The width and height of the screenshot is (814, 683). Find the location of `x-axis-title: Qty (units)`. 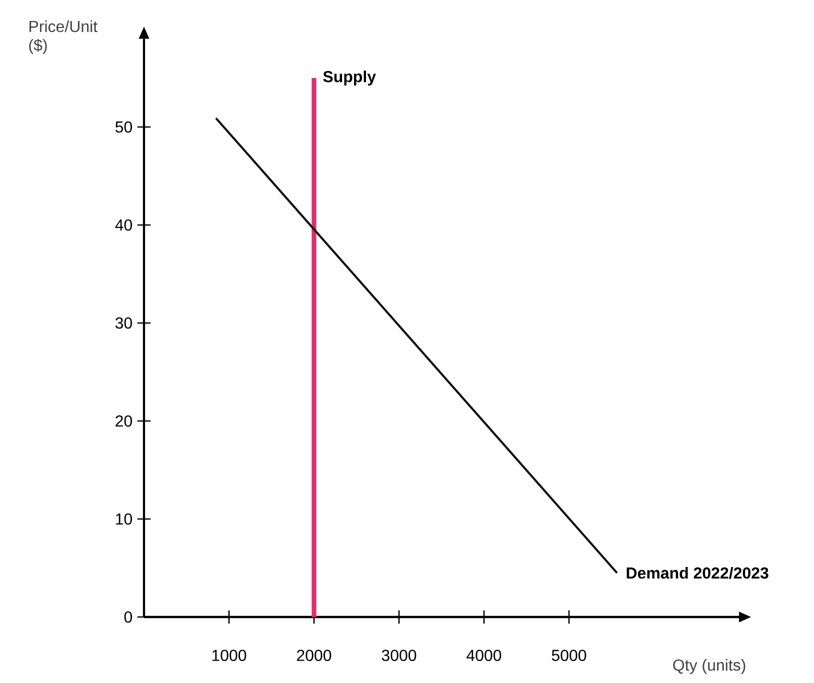

x-axis-title: Qty (units) is located at coordinates (709, 666).